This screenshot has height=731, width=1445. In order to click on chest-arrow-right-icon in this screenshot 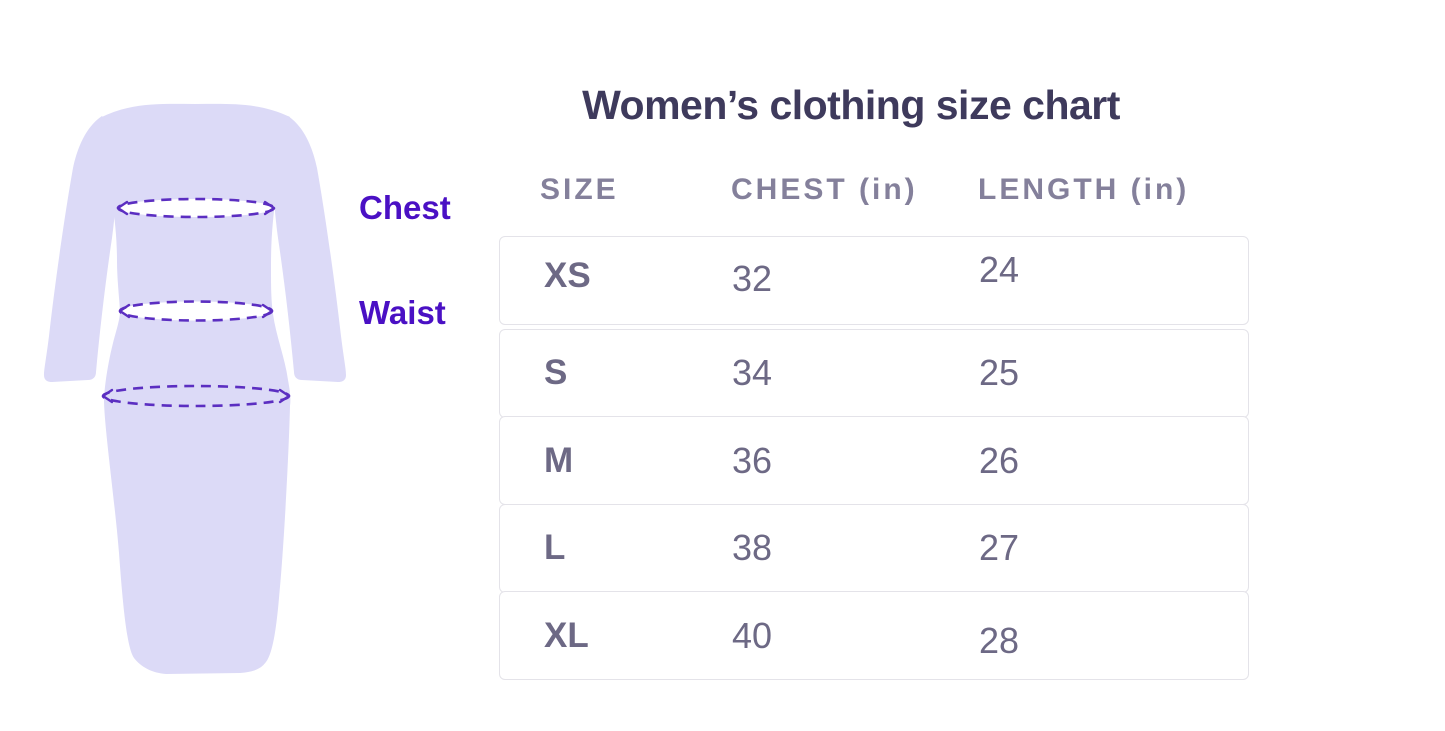, I will do `click(269, 208)`.